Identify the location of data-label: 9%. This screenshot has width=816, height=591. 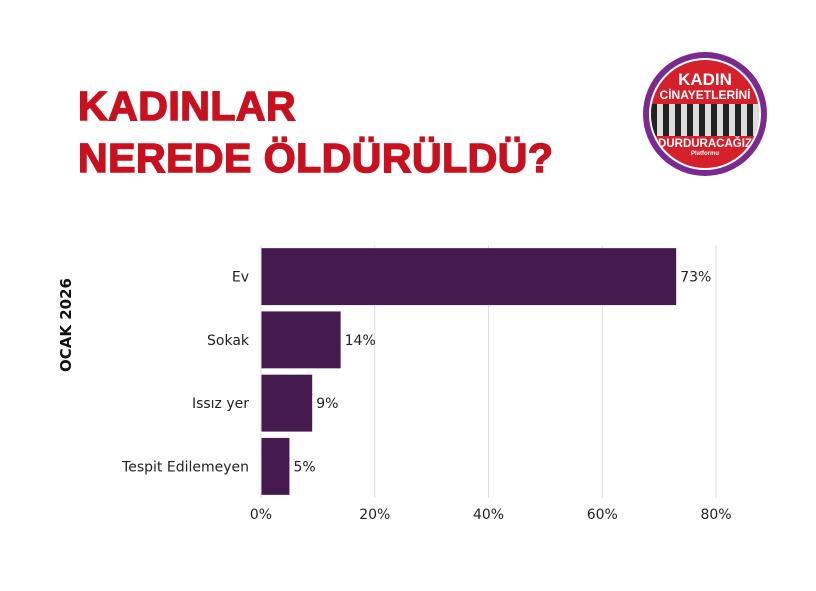
(327, 404).